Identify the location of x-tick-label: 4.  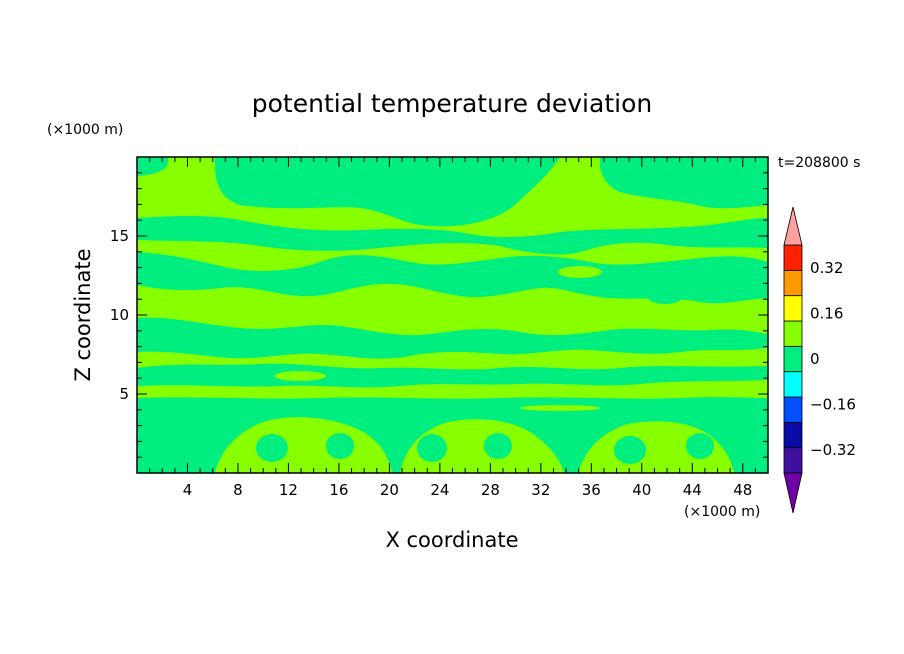
(188, 490).